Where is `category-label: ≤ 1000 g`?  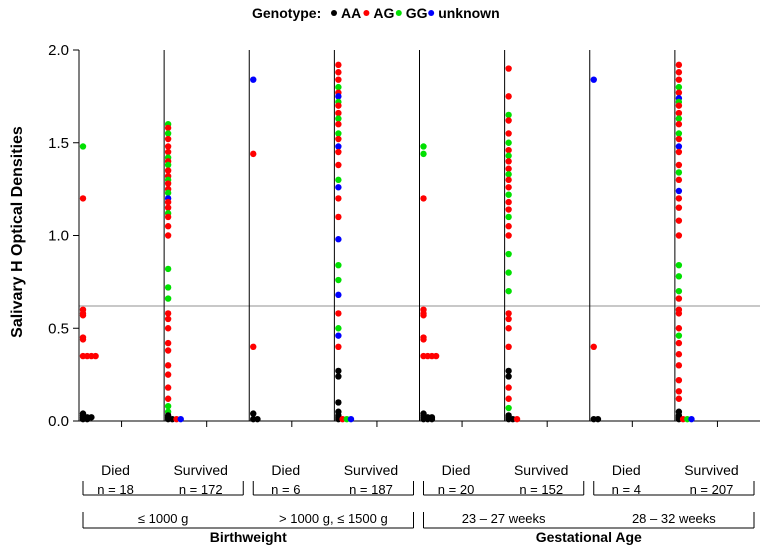
category-label: ≤ 1000 g is located at coordinates (163, 518).